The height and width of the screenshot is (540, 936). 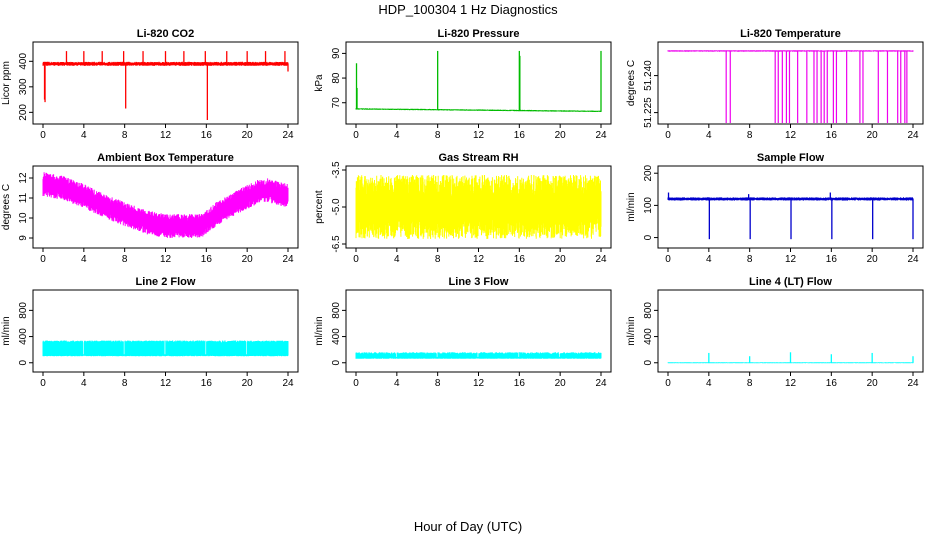 What do you see at coordinates (150, 84) in the screenshot?
I see `chart-panel: Li-820 CO2 Licor ppm 0 4 8 12 16 20 24 200 300 400` at bounding box center [150, 84].